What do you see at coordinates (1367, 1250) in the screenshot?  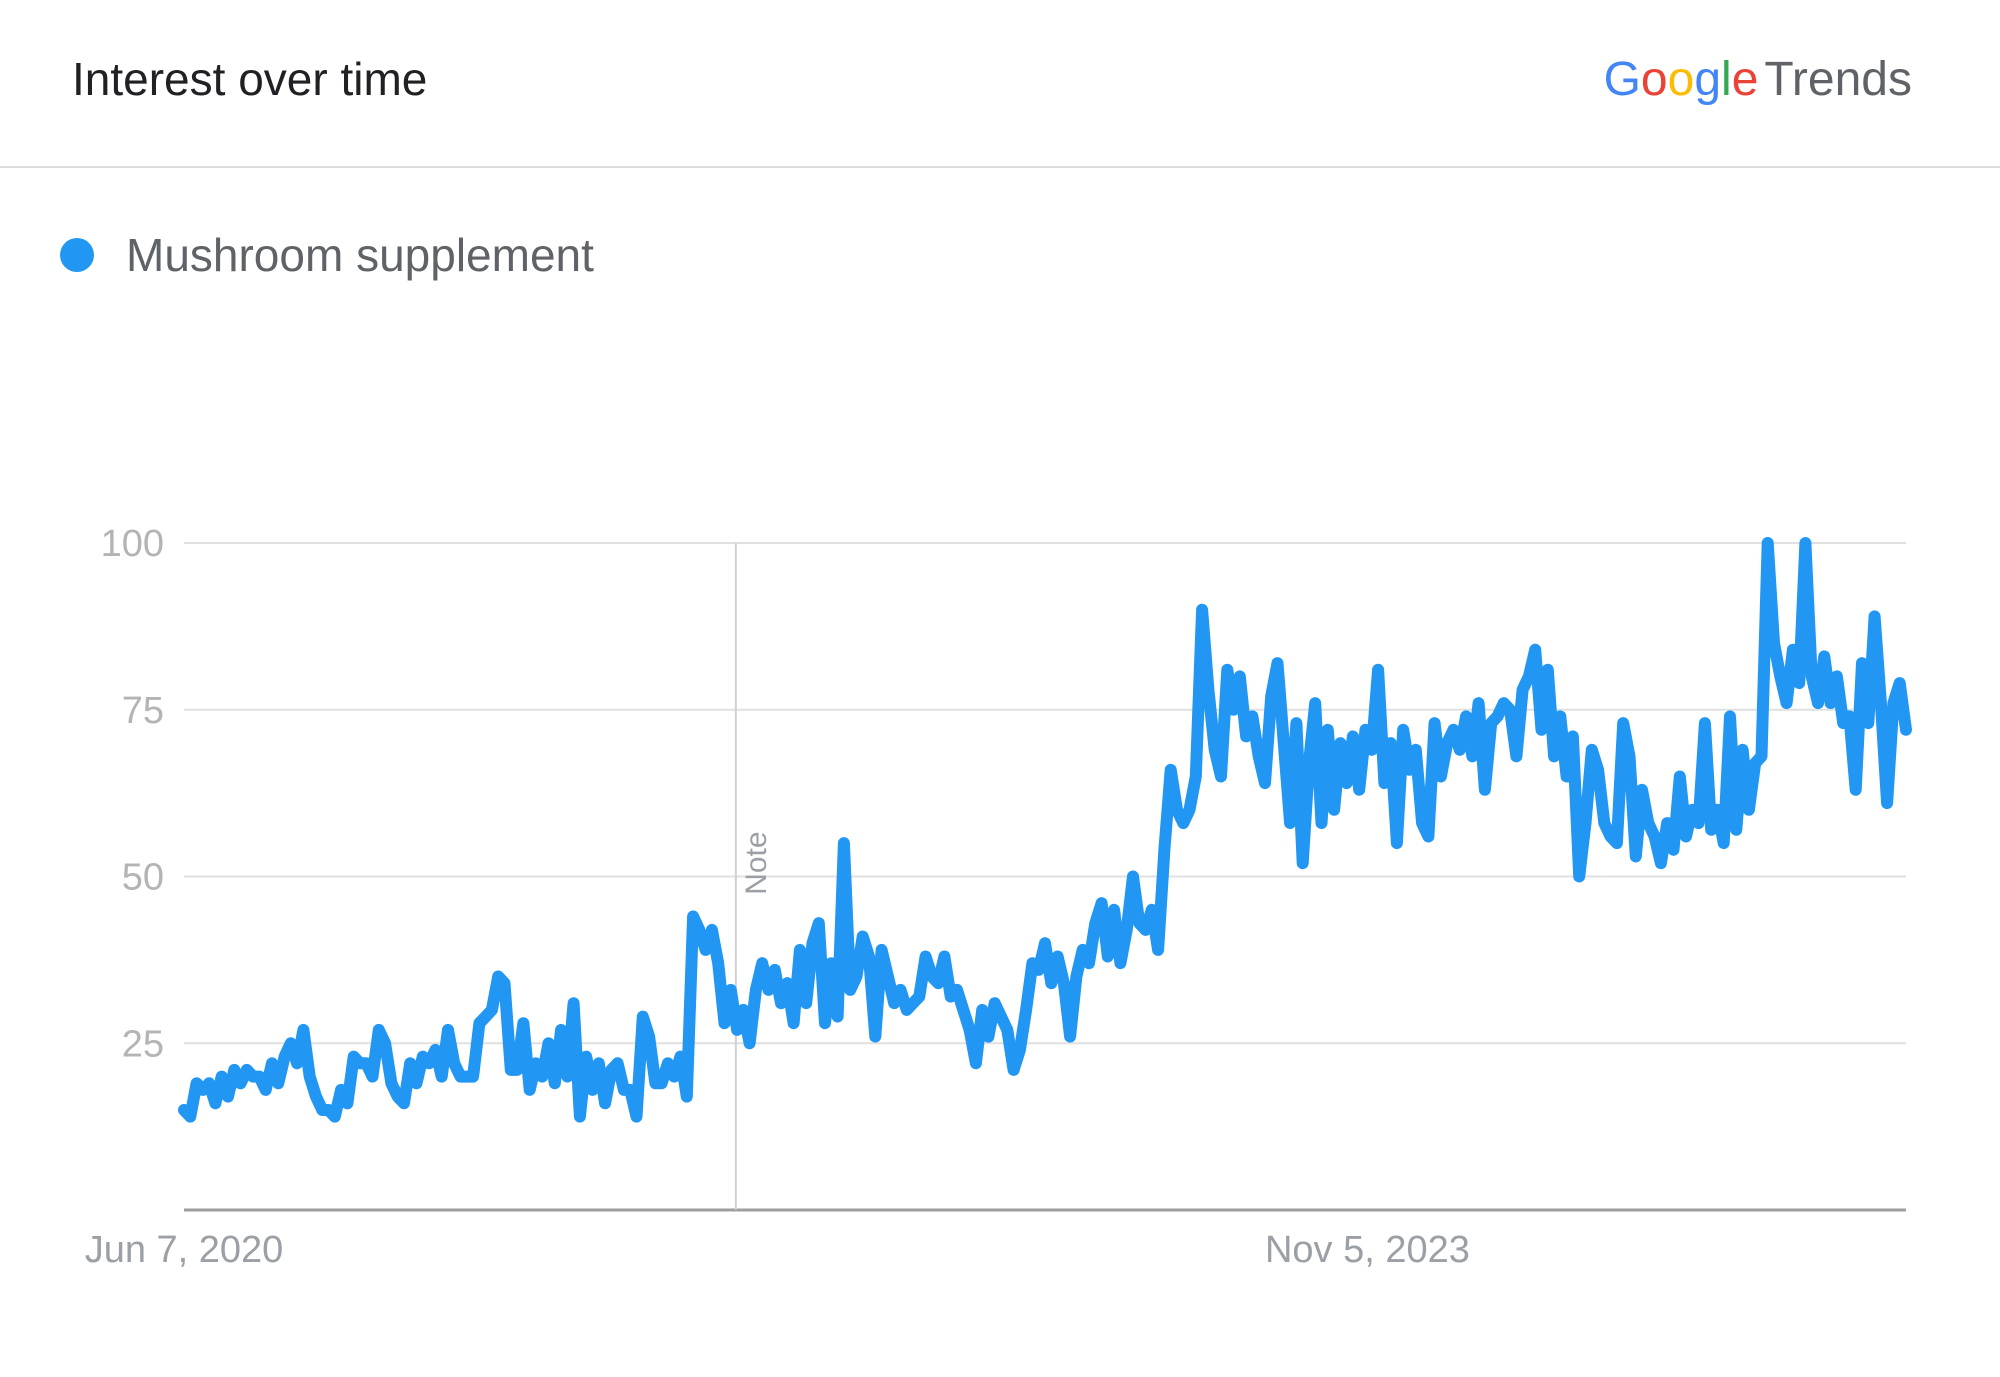 I see `x-tick-label: Nov 5, 2023` at bounding box center [1367, 1250].